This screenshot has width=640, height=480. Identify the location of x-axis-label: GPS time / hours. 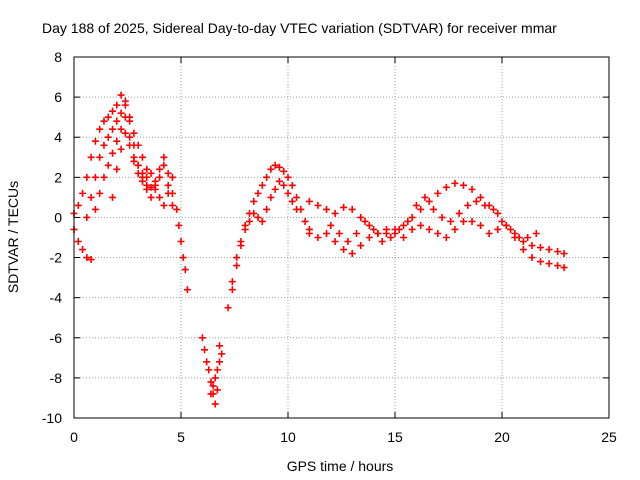
(340, 466).